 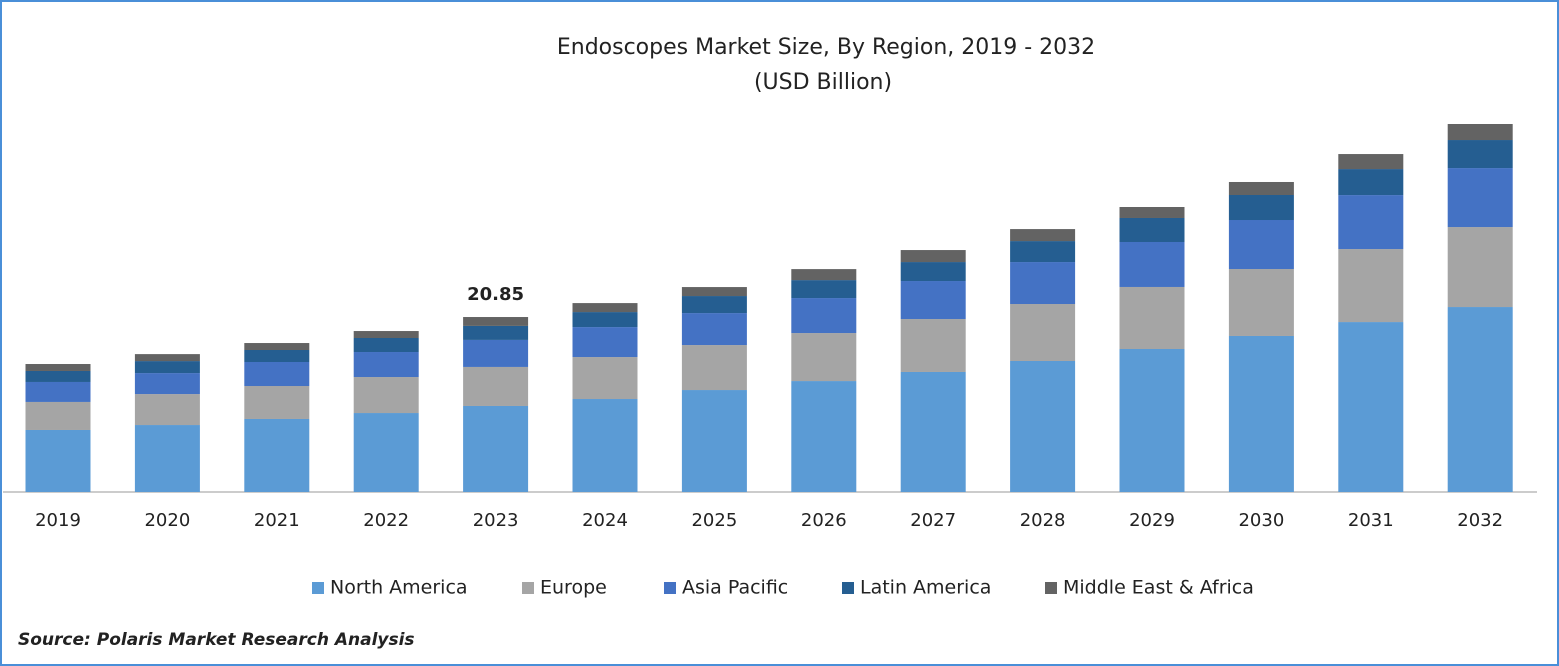 I want to click on x-tick-label: 2020, so click(x=167, y=520).